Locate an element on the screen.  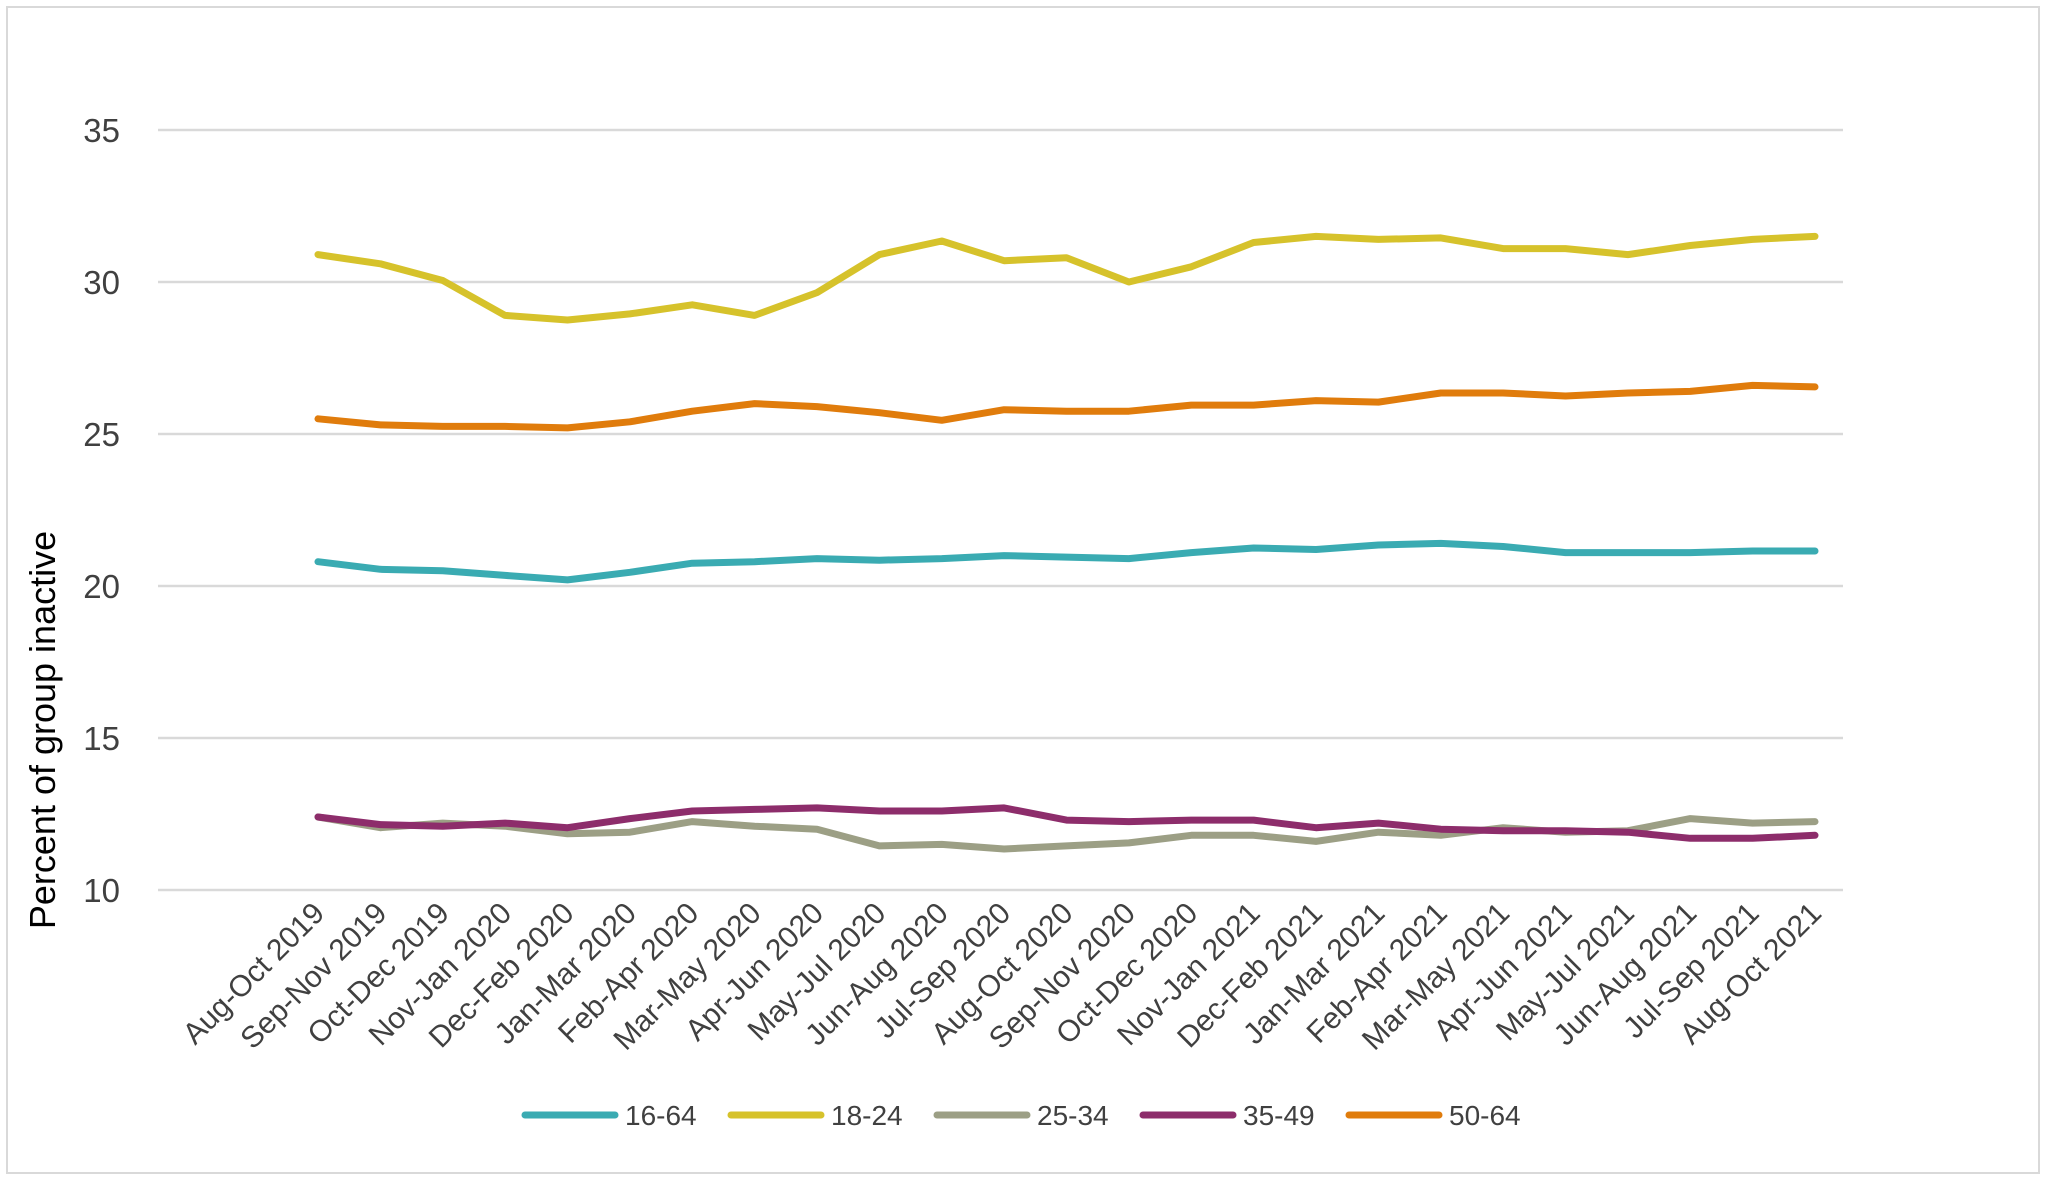
y-tick-label: 30 is located at coordinates (101, 282).